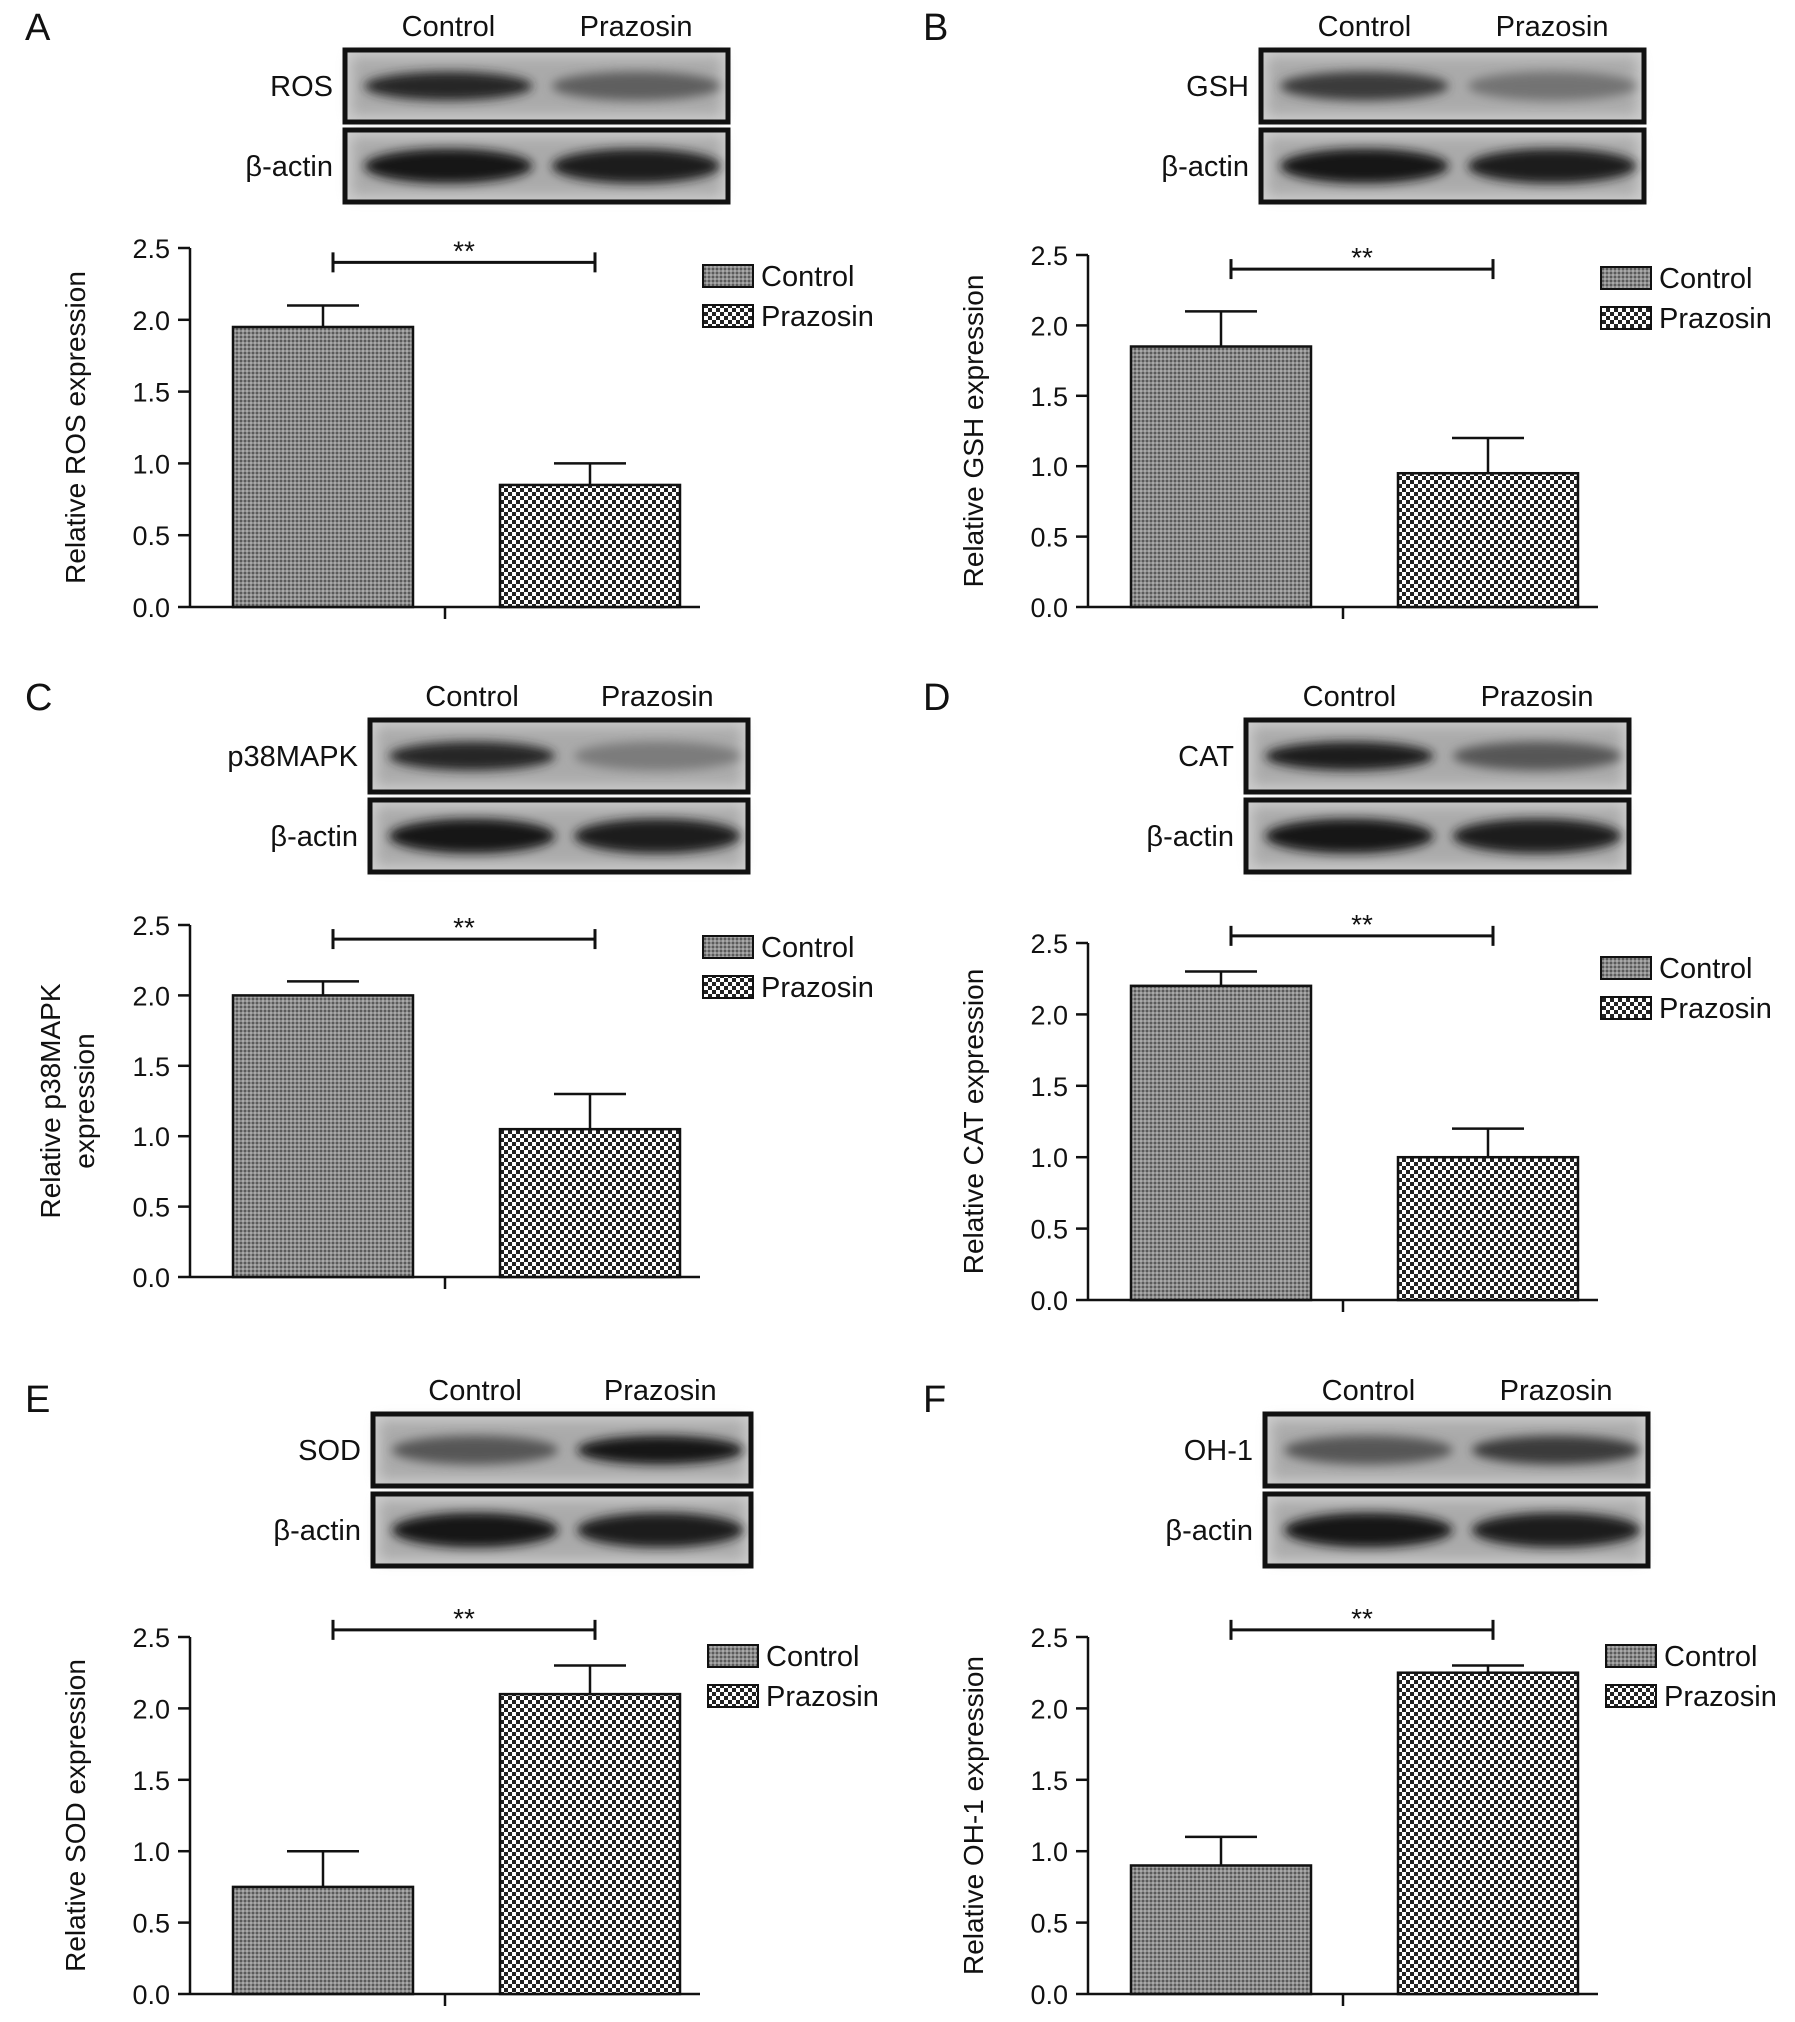  Describe the element at coordinates (75, 427) in the screenshot. I see `y-axis-label: Relative ROS expression` at that location.